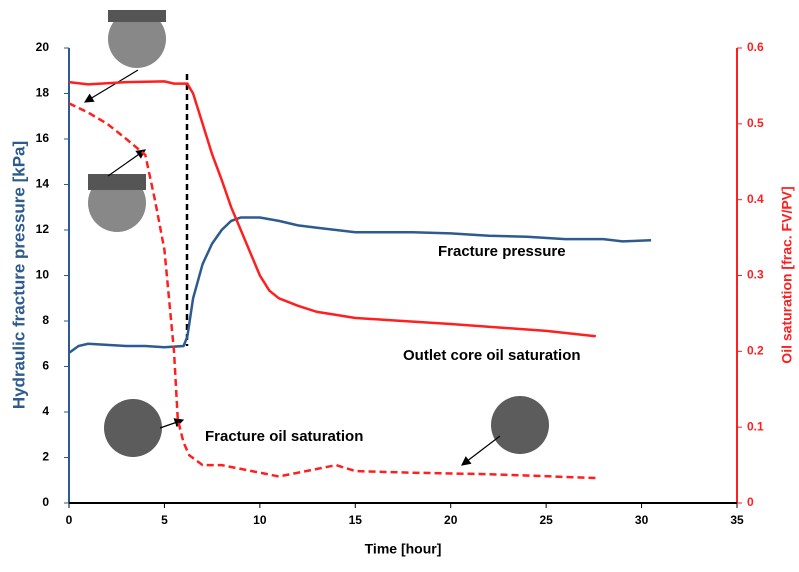 This screenshot has width=799, height=572. I want to click on y-tick-label: 14, so click(43, 184).